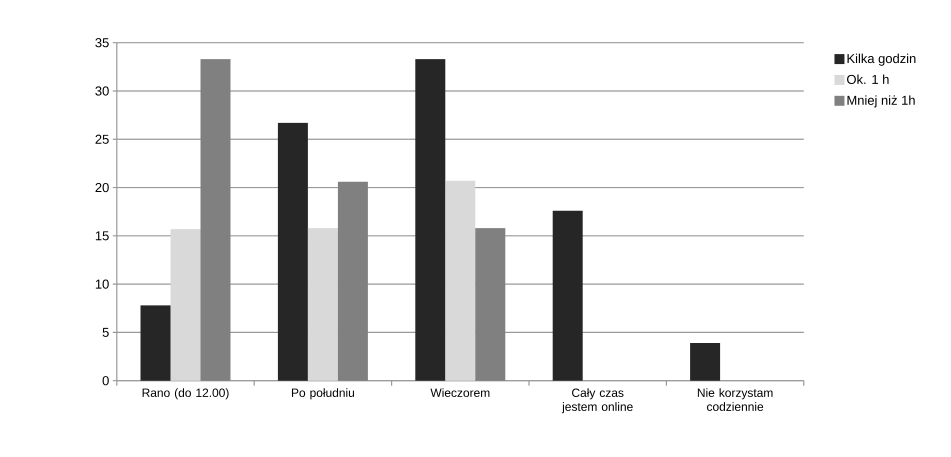 The image size is (951, 457). What do you see at coordinates (102, 91) in the screenshot?
I see `y-tick-label: 30` at bounding box center [102, 91].